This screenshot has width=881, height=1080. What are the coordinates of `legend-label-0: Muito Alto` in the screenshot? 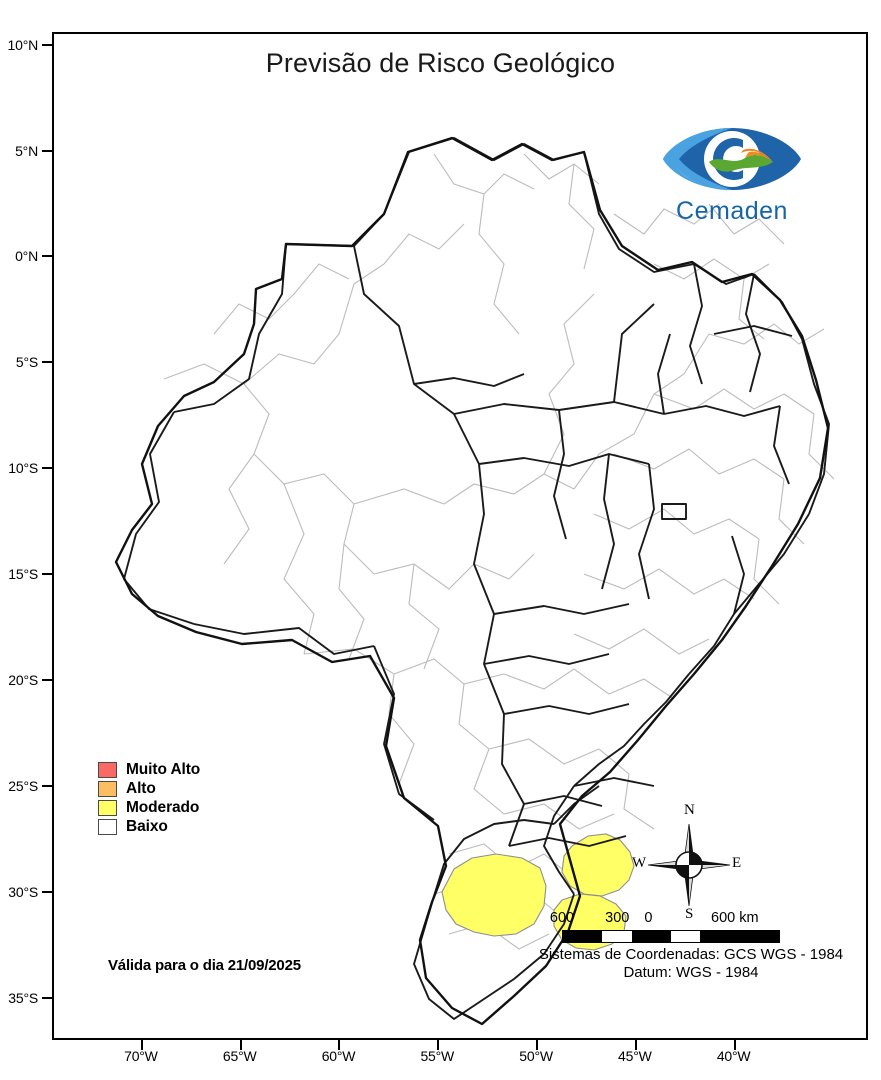 It's located at (163, 769).